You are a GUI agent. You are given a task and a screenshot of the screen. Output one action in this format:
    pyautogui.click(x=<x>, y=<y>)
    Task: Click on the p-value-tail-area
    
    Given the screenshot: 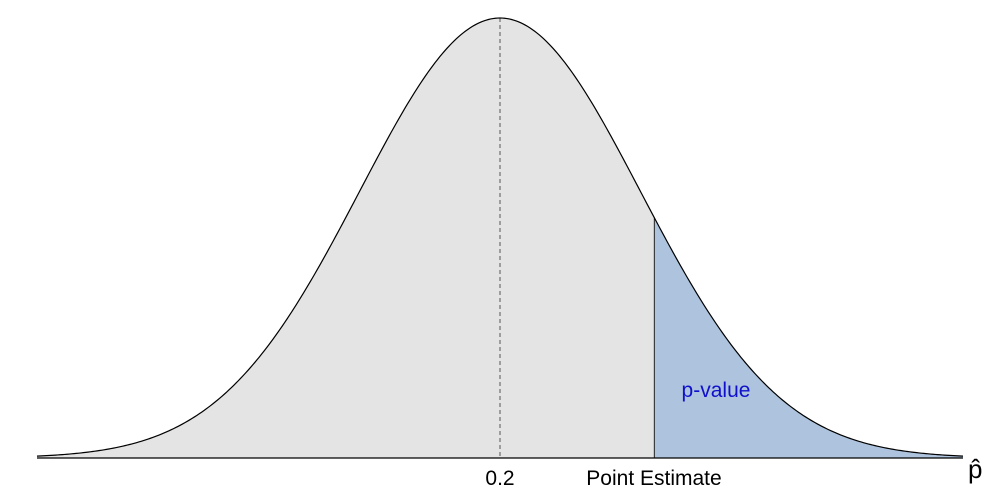 What is the action you would take?
    pyautogui.click(x=808, y=337)
    